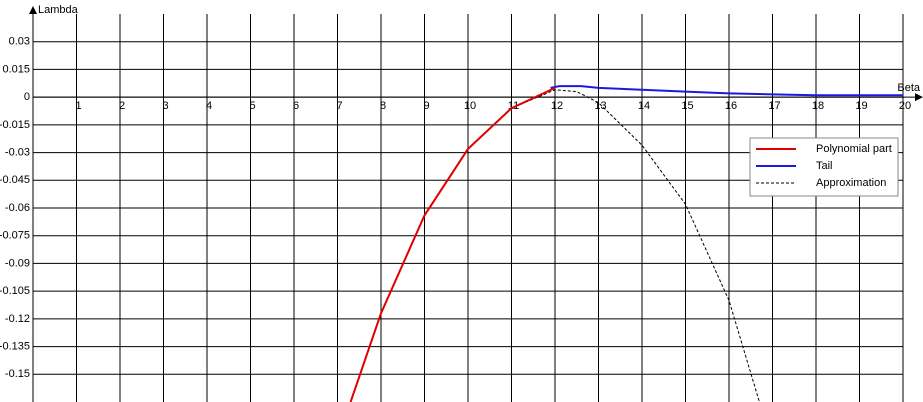 The image size is (923, 402). Describe the element at coordinates (122, 106) in the screenshot. I see `x-tick-label: 2` at that location.